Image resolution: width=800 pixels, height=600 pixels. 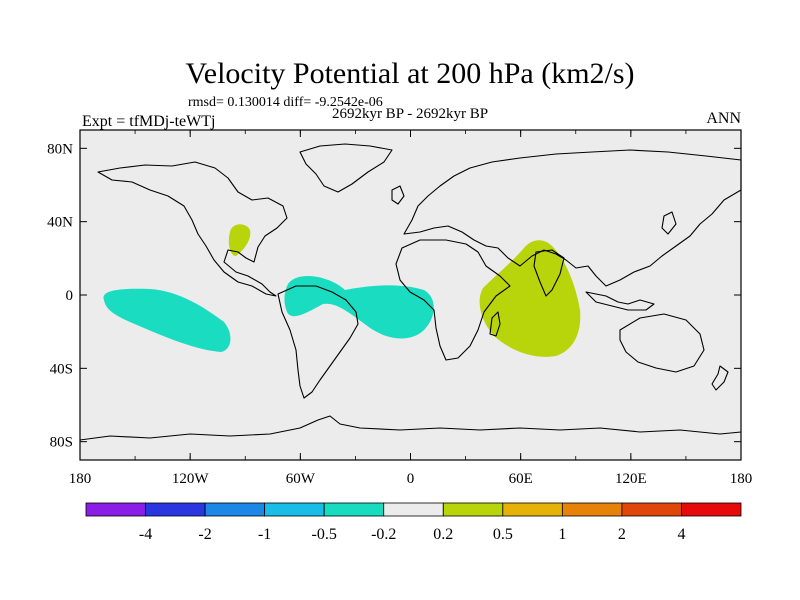 What do you see at coordinates (60, 149) in the screenshot?
I see `lat-tick-label: 80N` at bounding box center [60, 149].